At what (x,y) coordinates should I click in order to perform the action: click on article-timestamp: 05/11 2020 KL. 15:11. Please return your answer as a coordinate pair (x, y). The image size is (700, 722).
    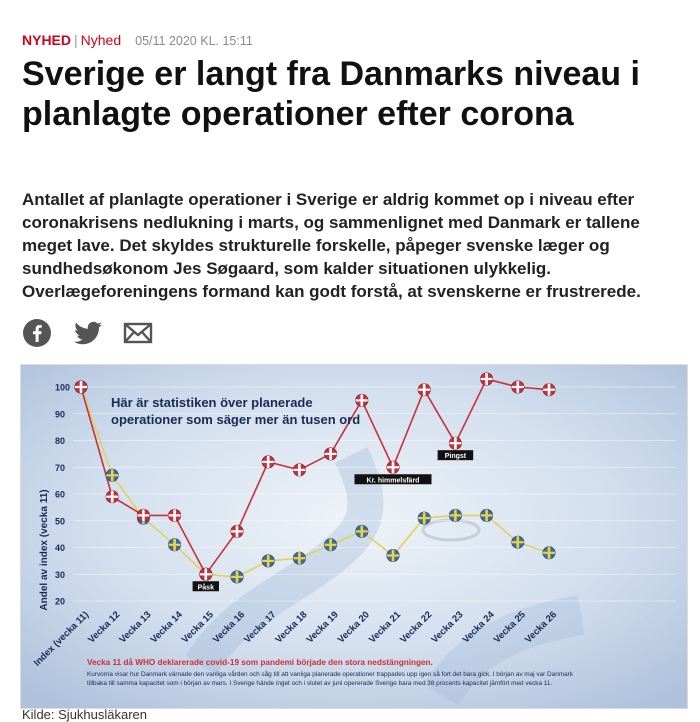
    Looking at the image, I should click on (194, 41).